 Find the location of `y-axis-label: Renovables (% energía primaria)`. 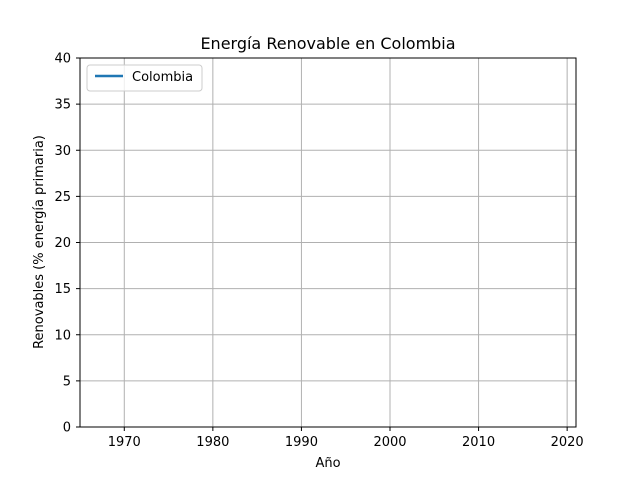

y-axis-label: Renovables (% energía primaria) is located at coordinates (39, 242).